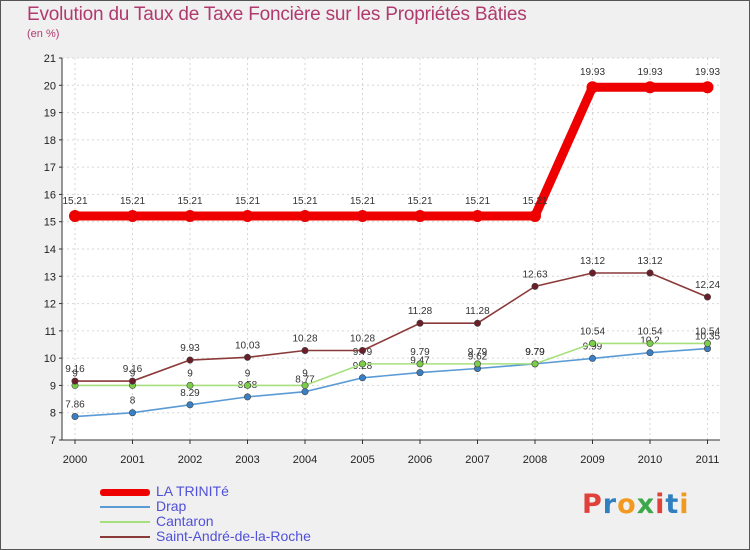 The width and height of the screenshot is (750, 550). I want to click on y-tick-label: 16, so click(50, 195).